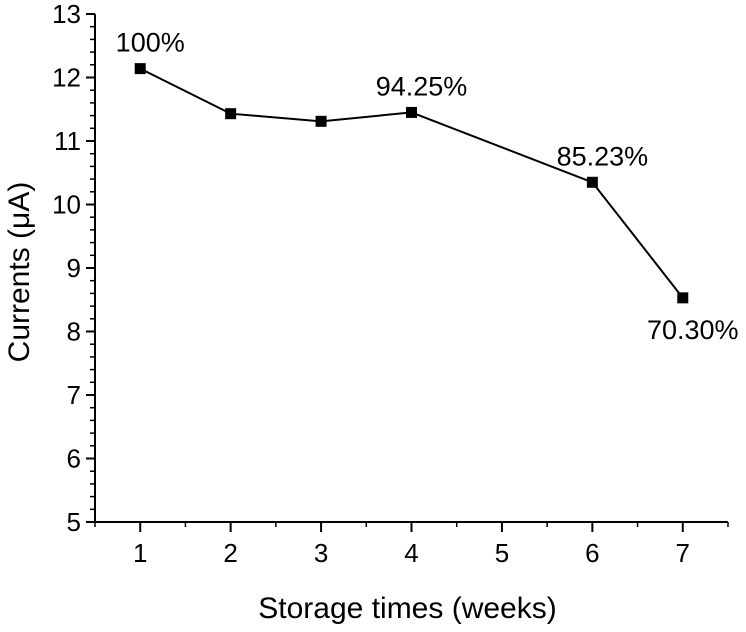  What do you see at coordinates (67, 141) in the screenshot?
I see `y-tick-label: 11` at bounding box center [67, 141].